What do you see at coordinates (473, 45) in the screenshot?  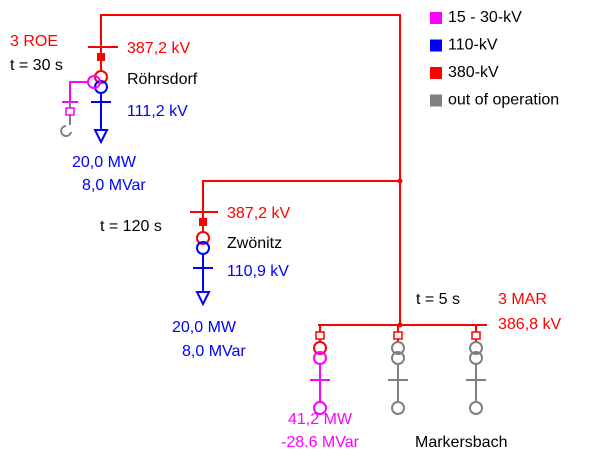 I see `legend-label: 110-kV` at bounding box center [473, 45].